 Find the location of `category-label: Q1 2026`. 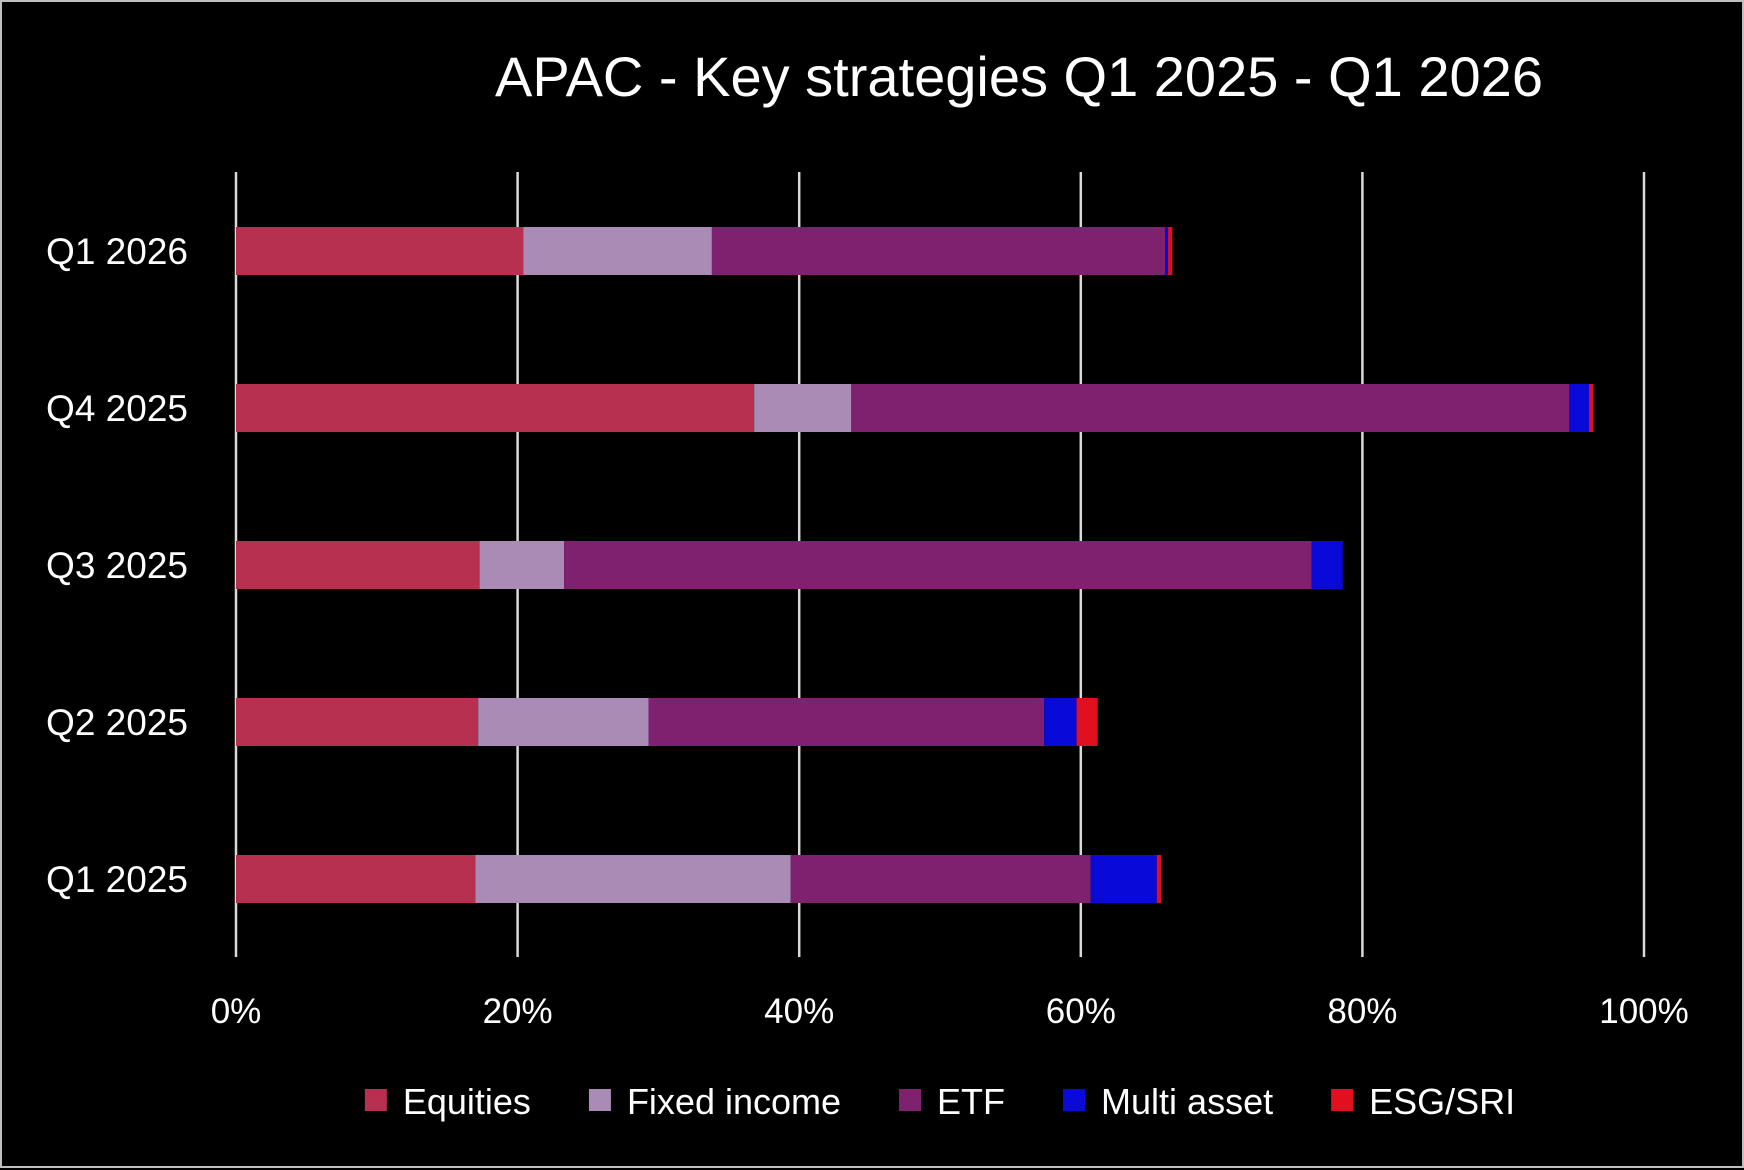

category-label: Q1 2026 is located at coordinates (117, 251).